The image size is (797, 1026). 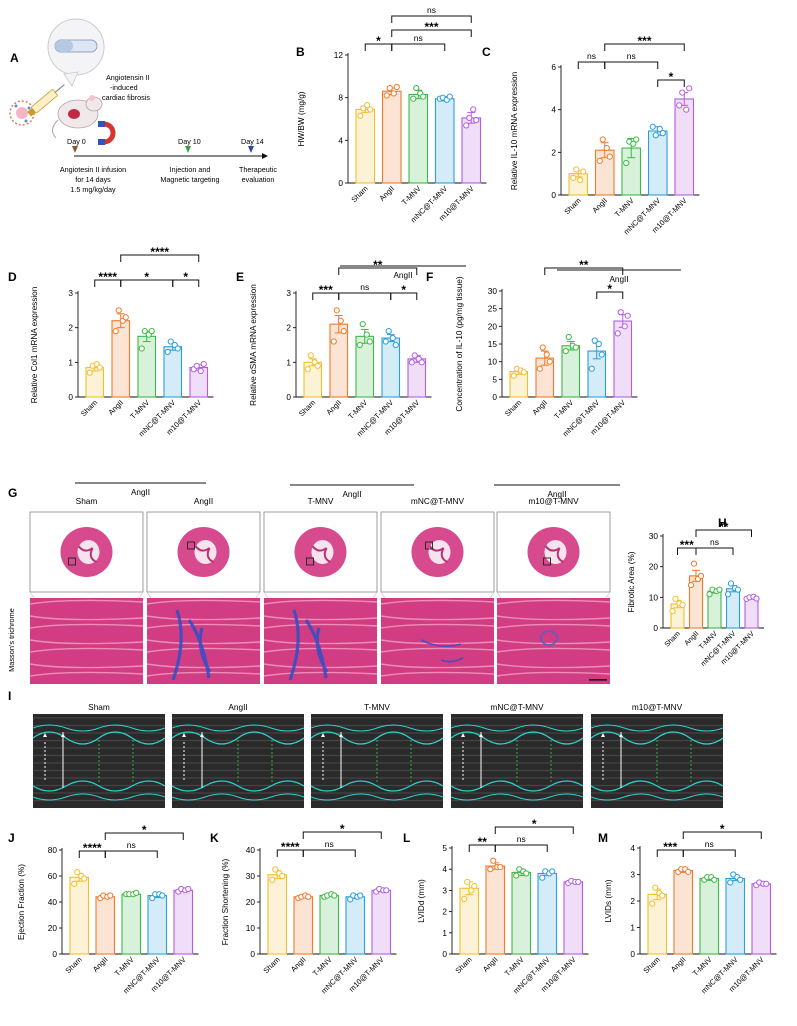 What do you see at coordinates (654, 536) in the screenshot?
I see `y-tick-label: 30` at bounding box center [654, 536].